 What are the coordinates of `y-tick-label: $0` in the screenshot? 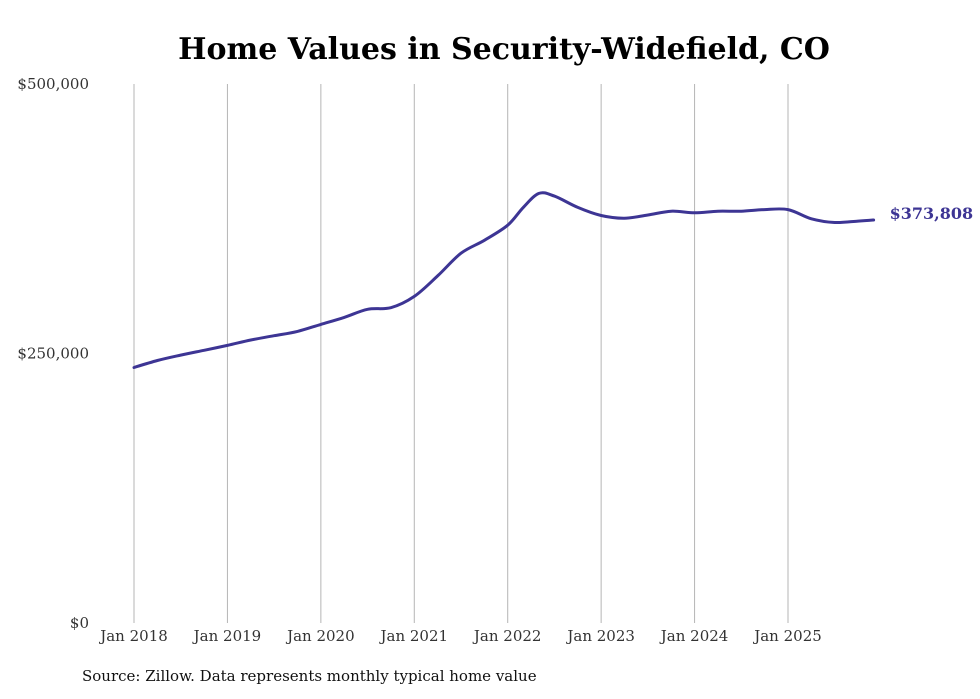 It's located at (79, 623).